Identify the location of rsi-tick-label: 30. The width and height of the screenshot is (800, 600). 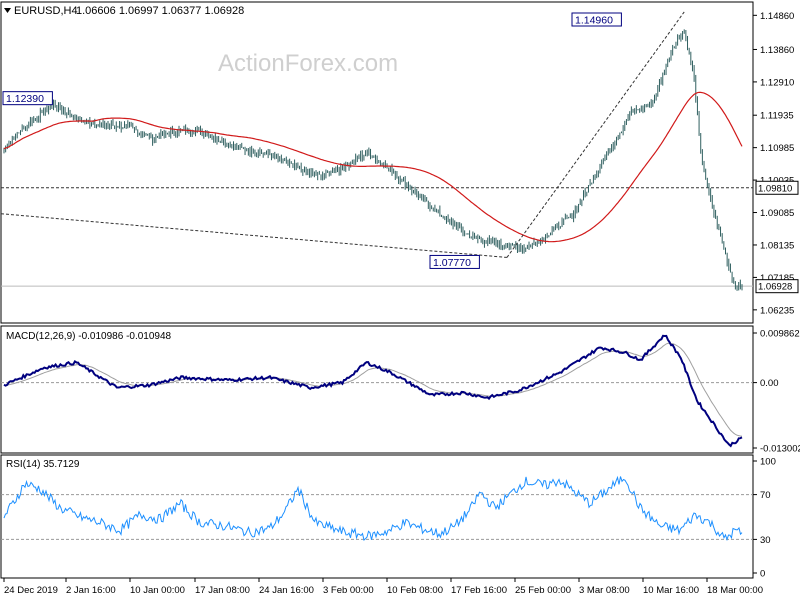
(765, 540).